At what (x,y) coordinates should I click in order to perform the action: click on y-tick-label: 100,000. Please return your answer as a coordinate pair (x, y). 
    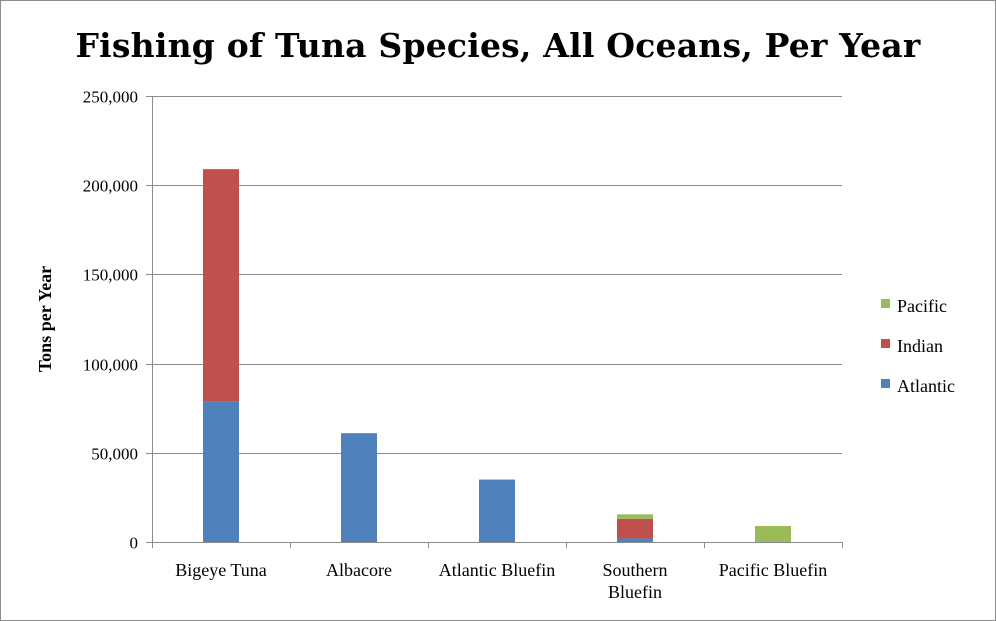
    Looking at the image, I should click on (110, 365).